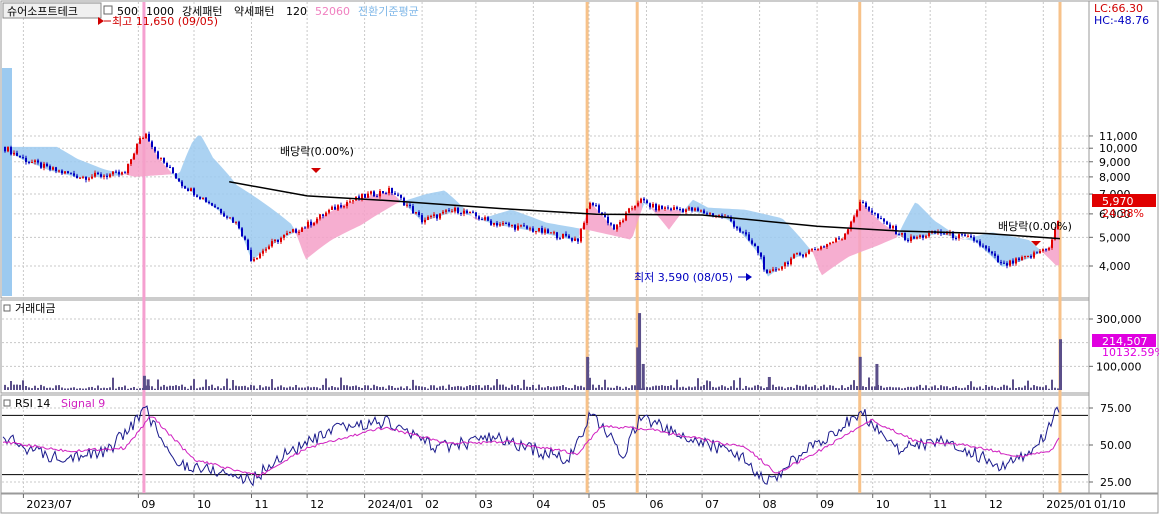  Describe the element at coordinates (1115, 237) in the screenshot. I see `price-tick-label: 5,000` at that location.